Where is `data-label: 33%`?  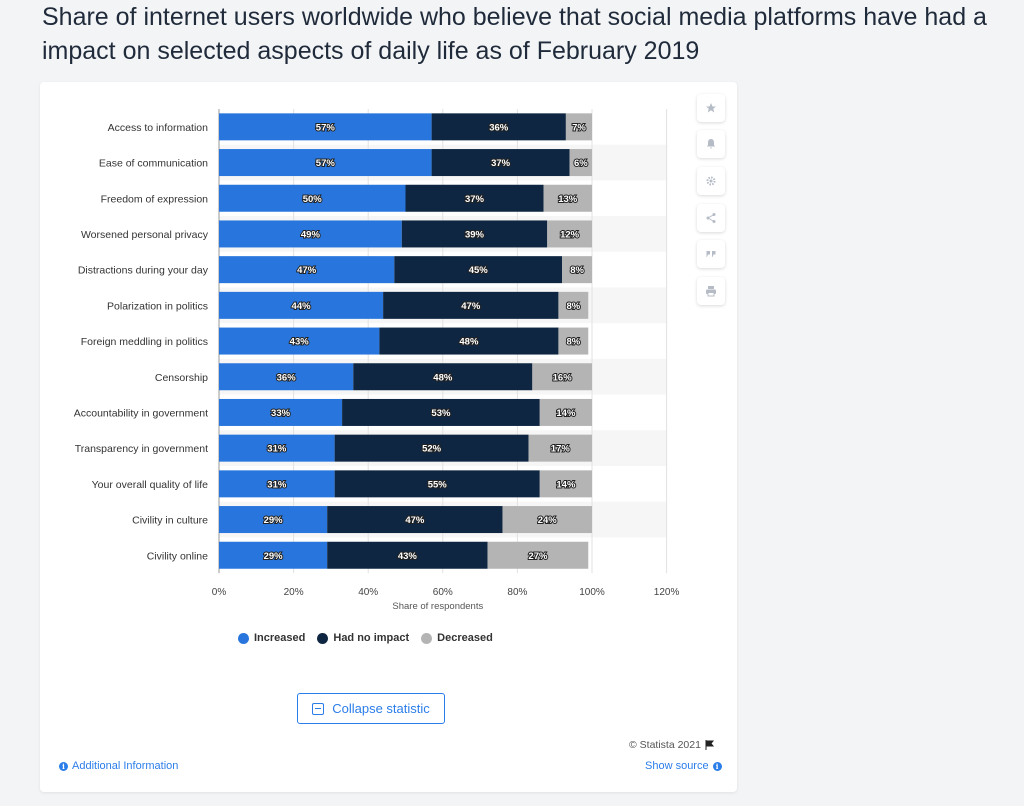 data-label: 33% is located at coordinates (281, 413).